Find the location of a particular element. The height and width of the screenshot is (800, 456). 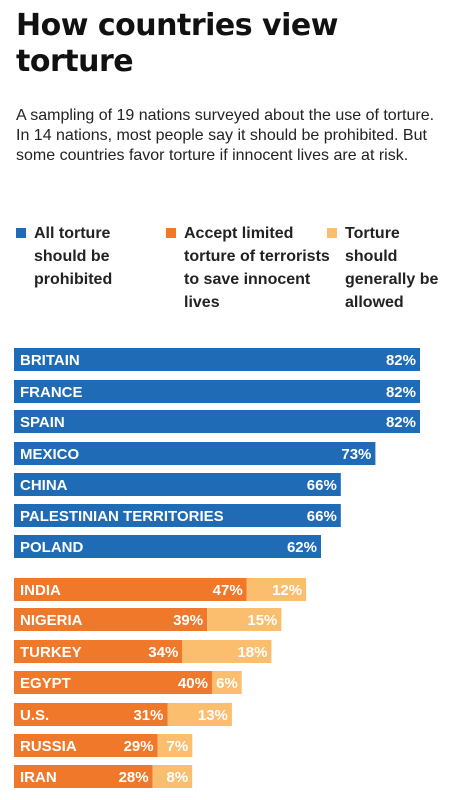

value-label-u-s-series-1: 31% is located at coordinates (148, 715).